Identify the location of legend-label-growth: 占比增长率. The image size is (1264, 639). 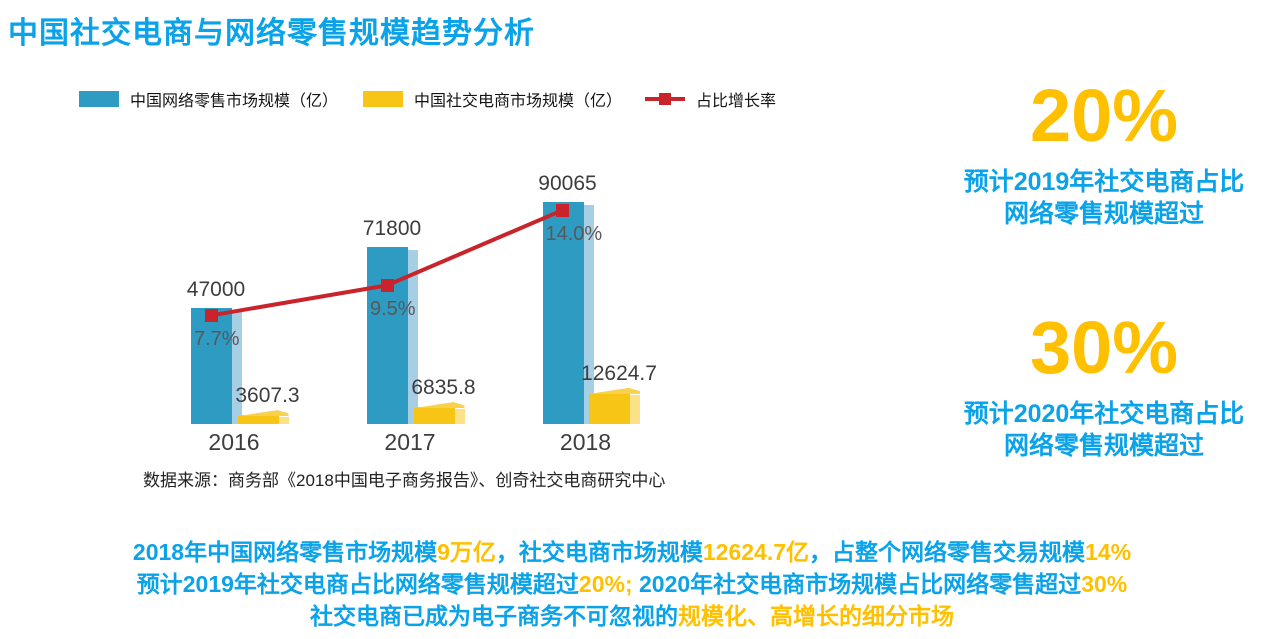
(736, 101).